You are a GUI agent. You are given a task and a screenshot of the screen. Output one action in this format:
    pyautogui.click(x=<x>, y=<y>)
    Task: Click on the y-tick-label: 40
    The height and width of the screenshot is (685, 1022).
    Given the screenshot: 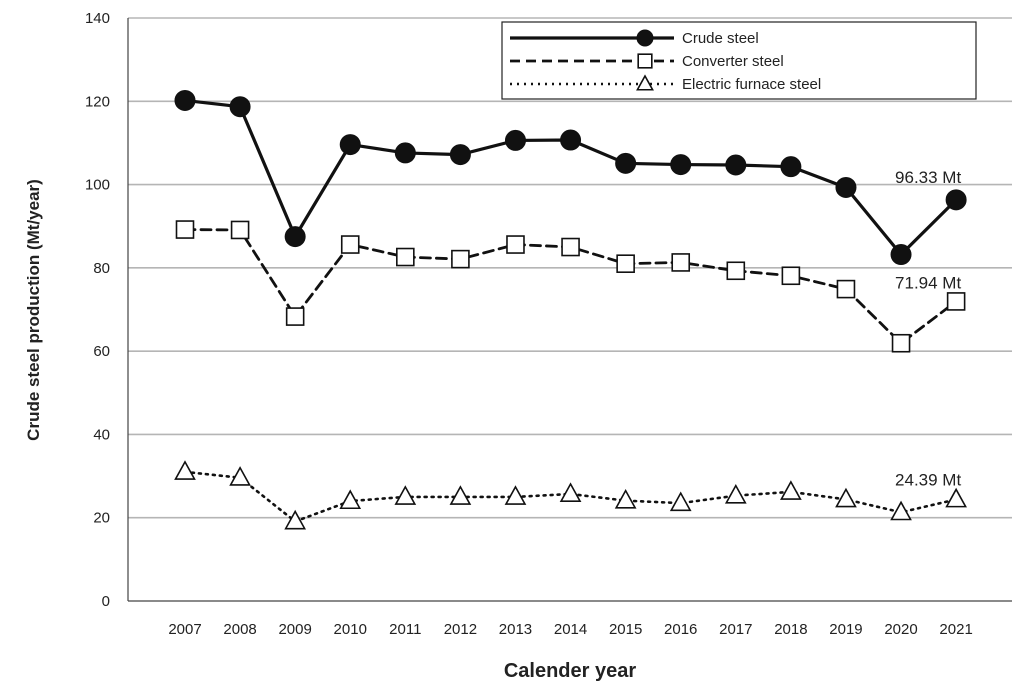 What is the action you would take?
    pyautogui.click(x=101, y=434)
    